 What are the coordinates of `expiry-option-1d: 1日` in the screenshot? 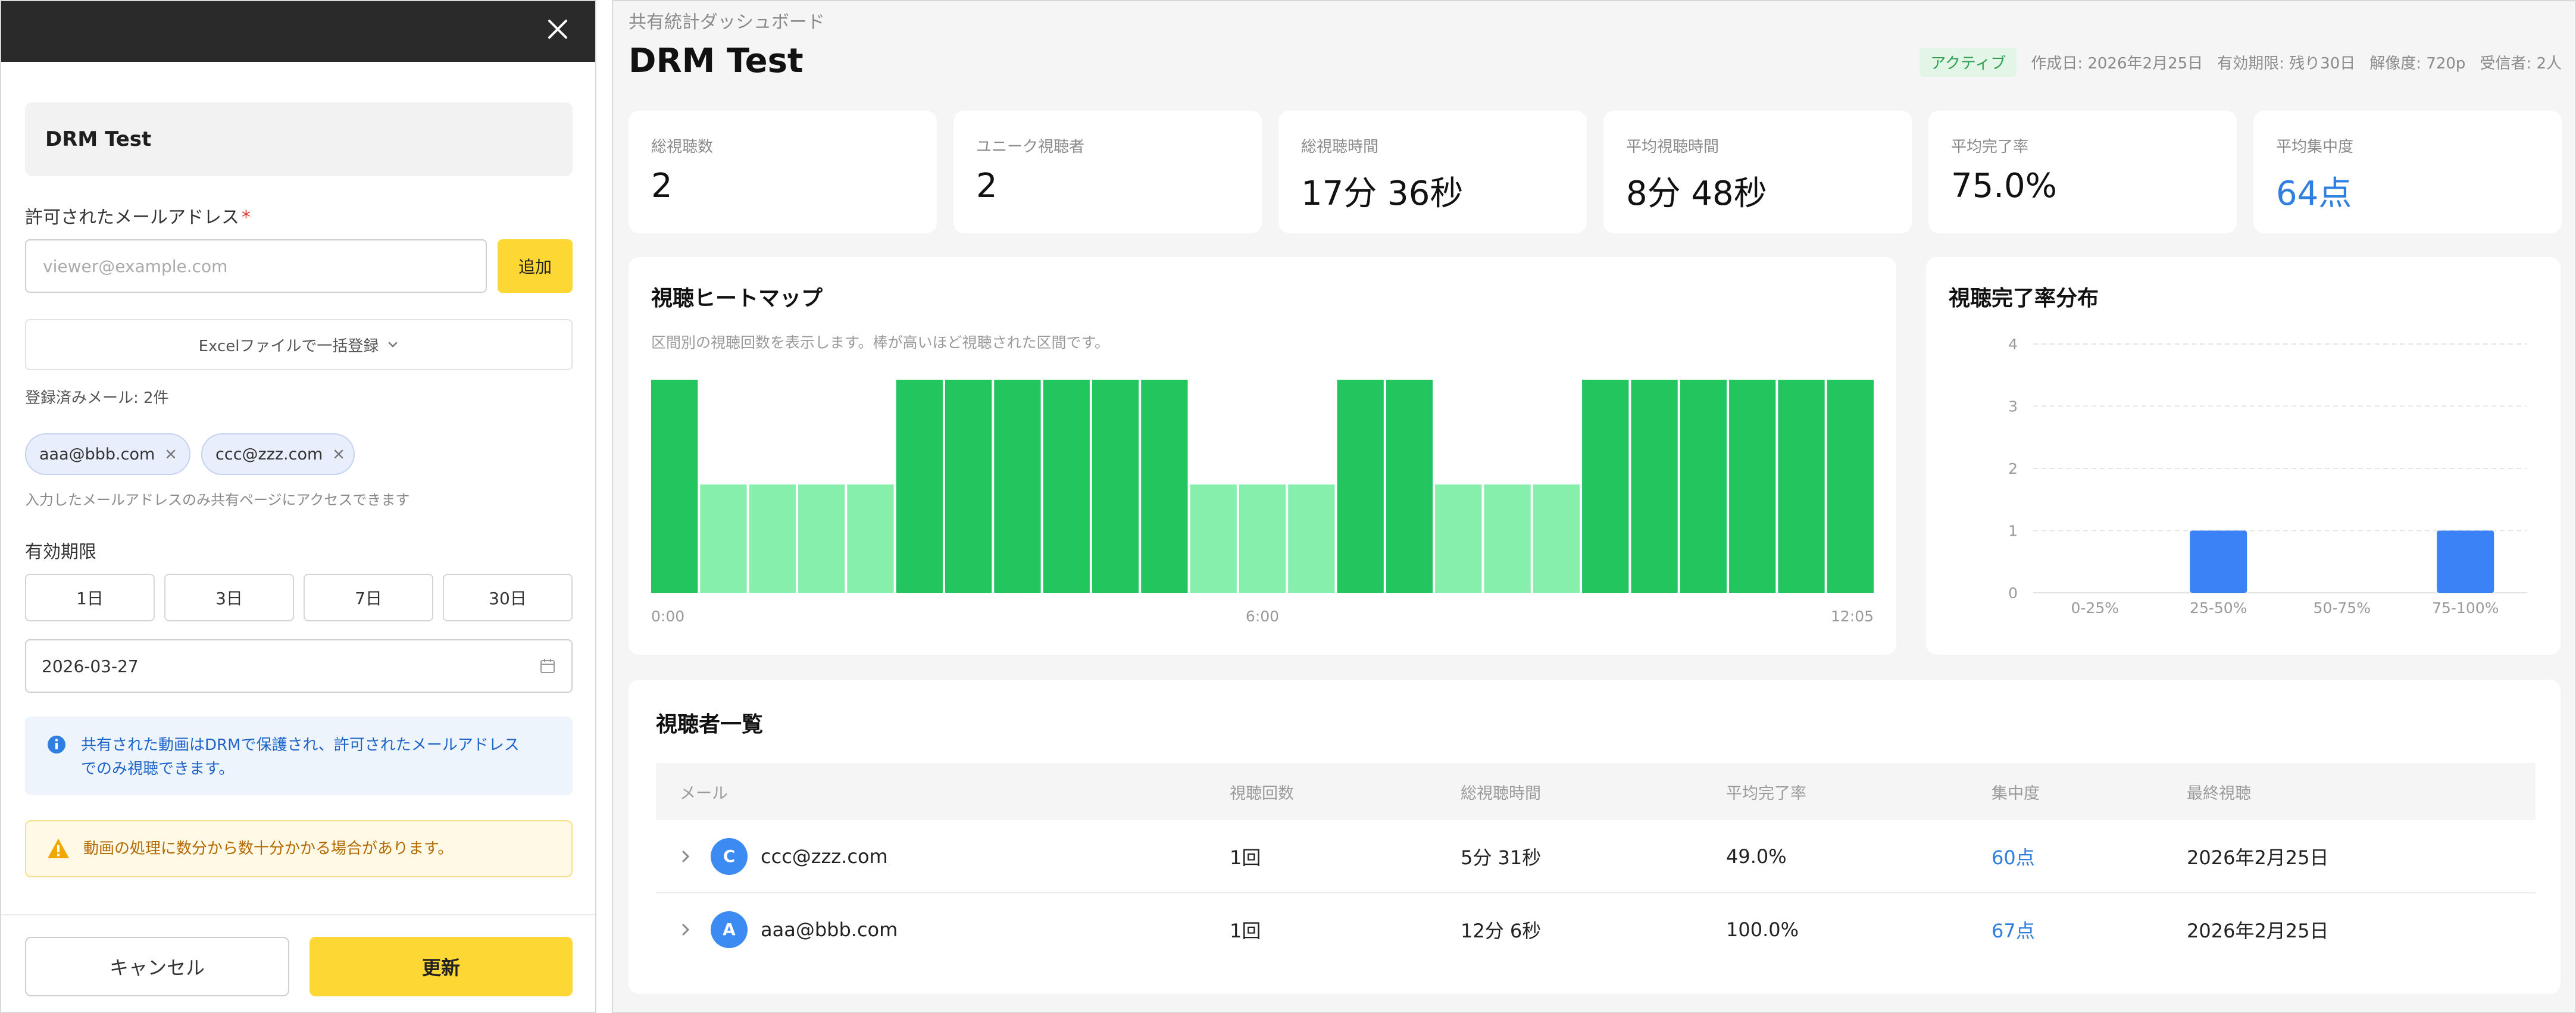 It's located at (90, 597).